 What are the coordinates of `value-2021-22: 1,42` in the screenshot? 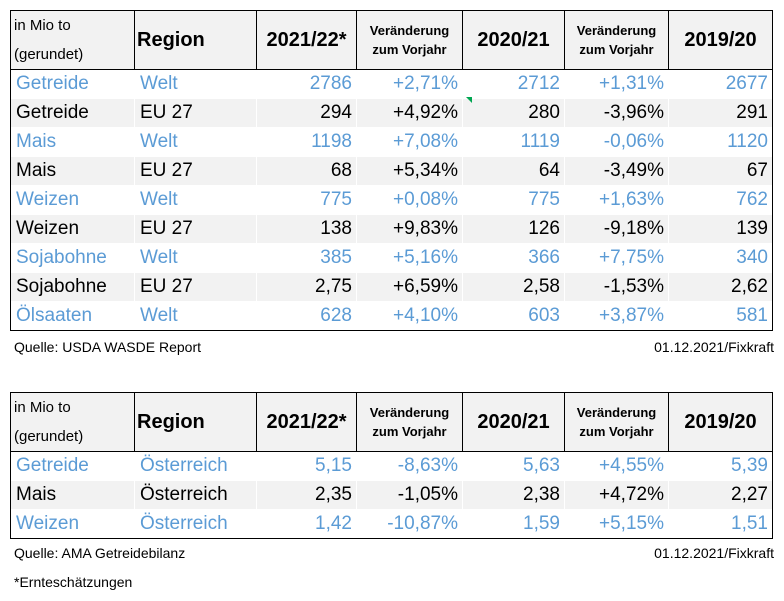 It's located at (306, 524).